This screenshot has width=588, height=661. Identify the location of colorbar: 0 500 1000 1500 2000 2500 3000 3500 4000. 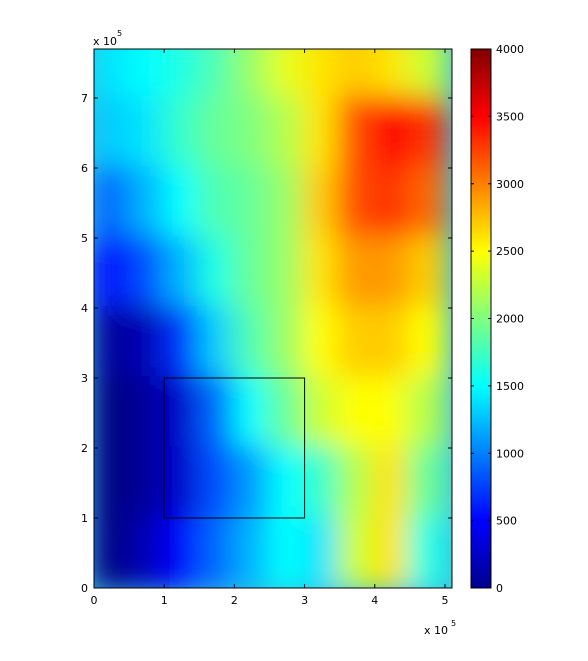
(497, 319).